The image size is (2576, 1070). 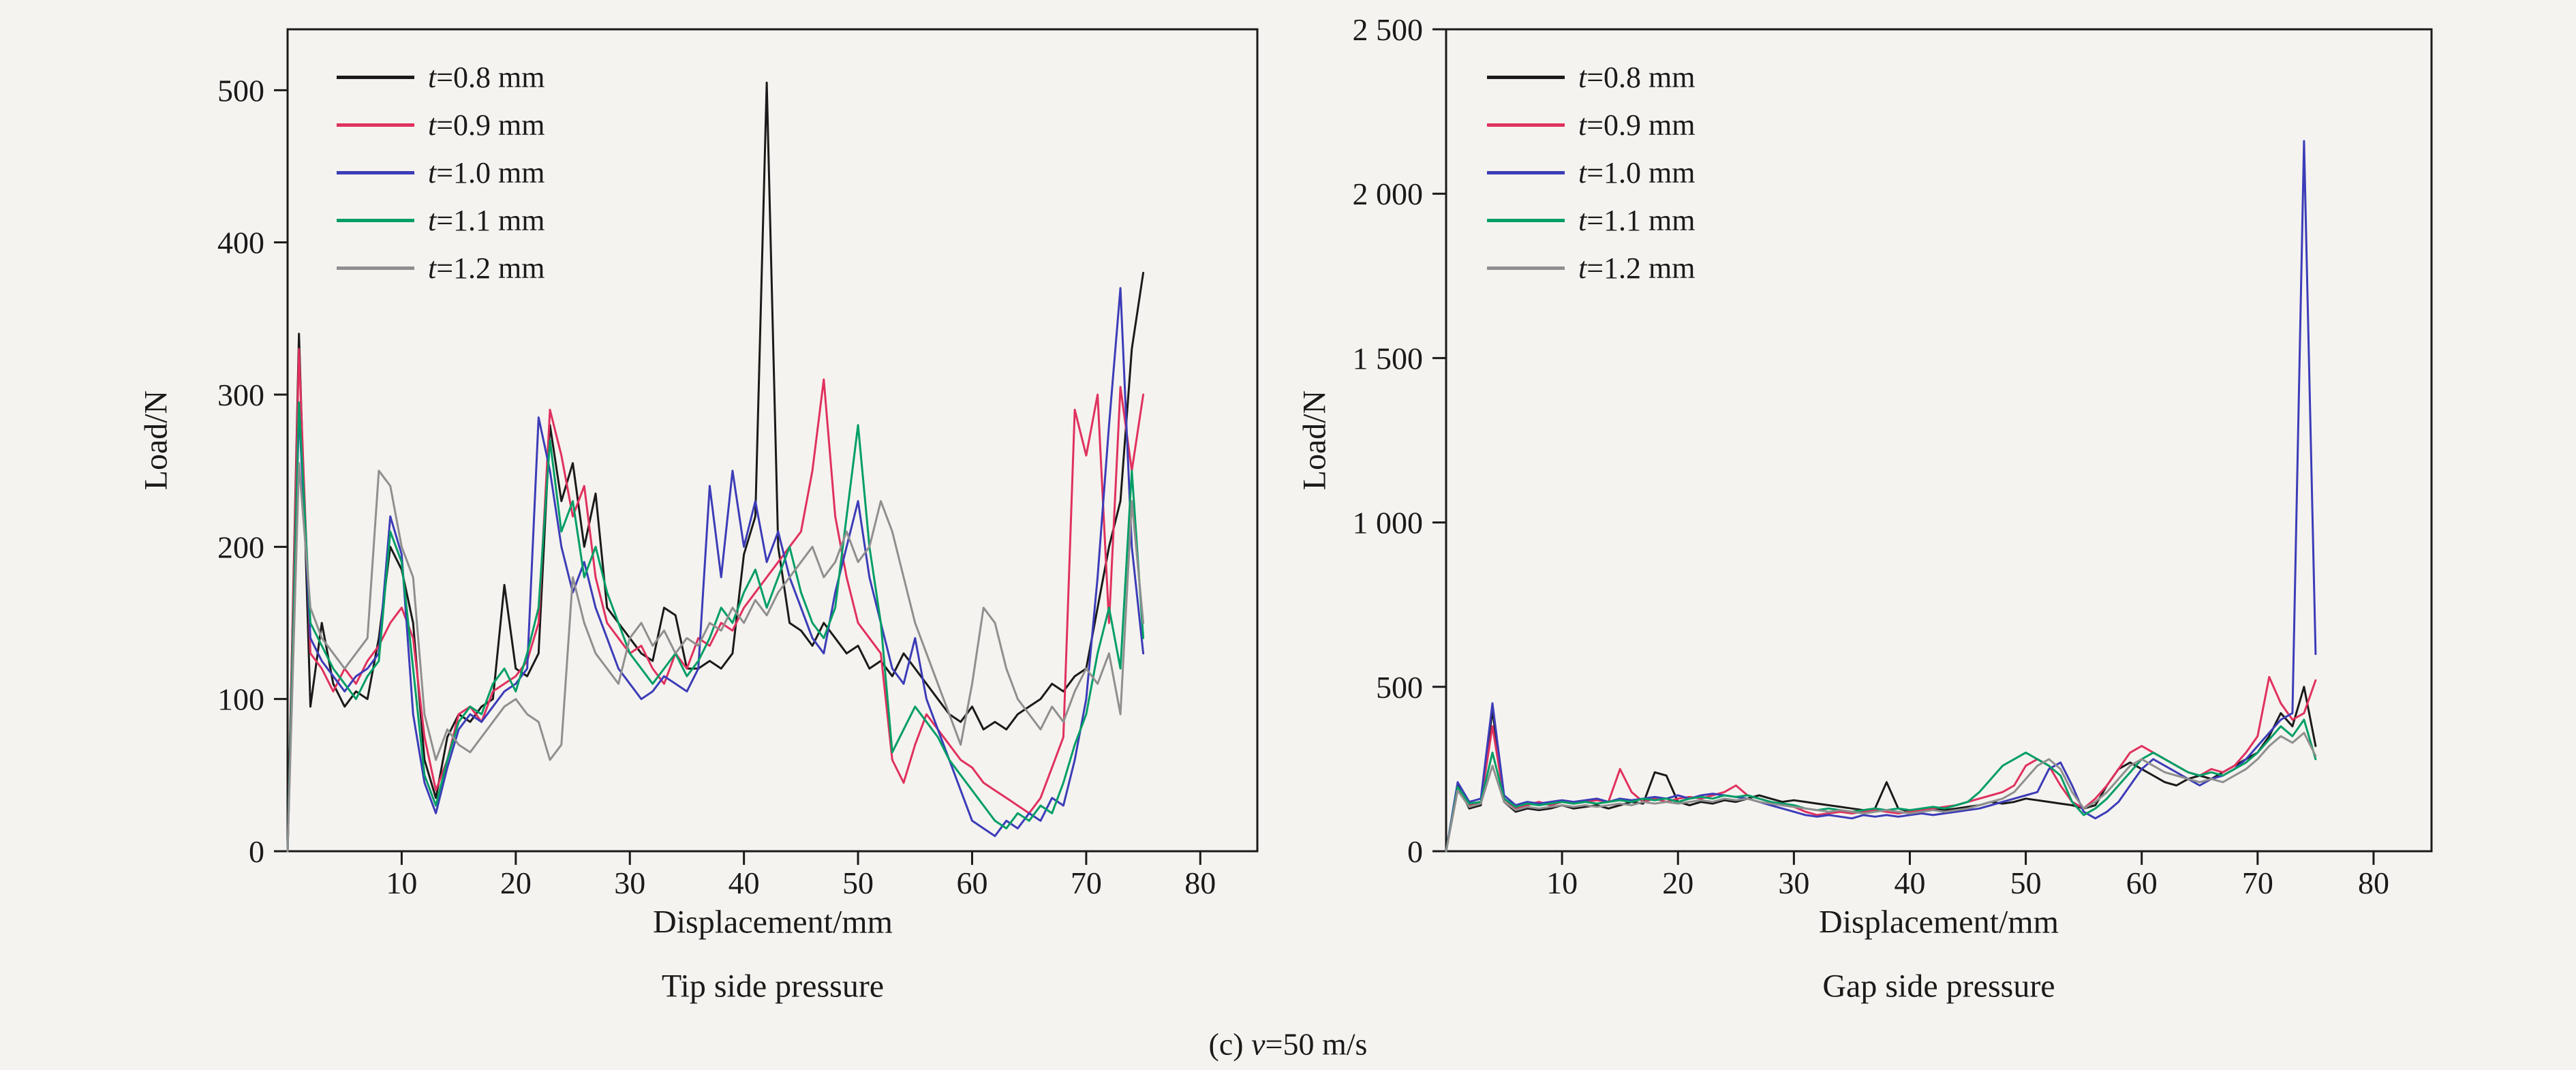 I want to click on y-tick-label: 100, so click(x=240, y=699).